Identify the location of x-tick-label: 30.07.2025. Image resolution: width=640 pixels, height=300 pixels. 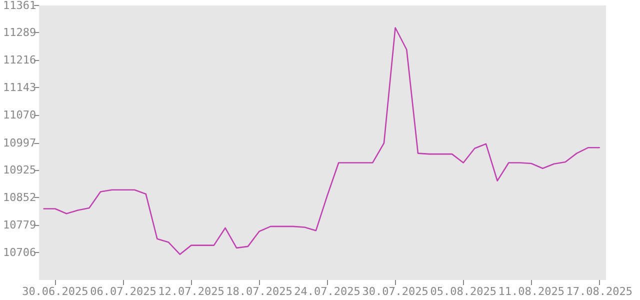
(395, 291).